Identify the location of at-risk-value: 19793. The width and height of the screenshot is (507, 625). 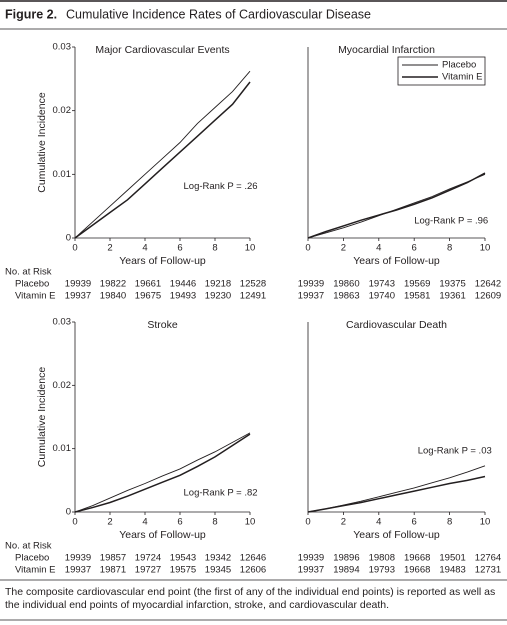
(382, 570).